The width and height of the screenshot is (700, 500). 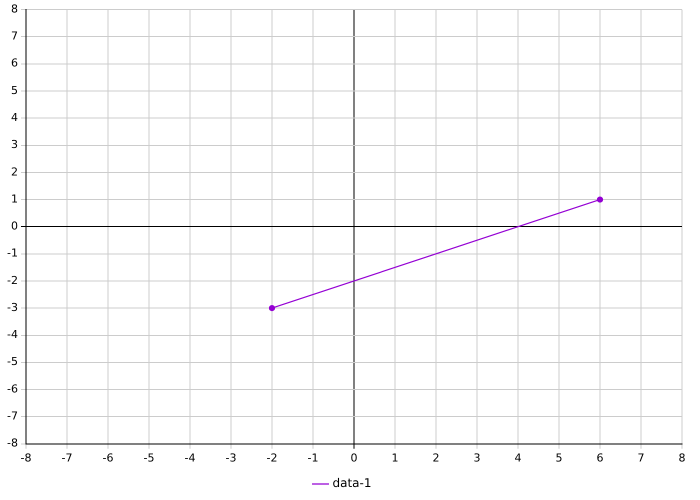 I want to click on y-tick-label: 1, so click(x=14, y=199).